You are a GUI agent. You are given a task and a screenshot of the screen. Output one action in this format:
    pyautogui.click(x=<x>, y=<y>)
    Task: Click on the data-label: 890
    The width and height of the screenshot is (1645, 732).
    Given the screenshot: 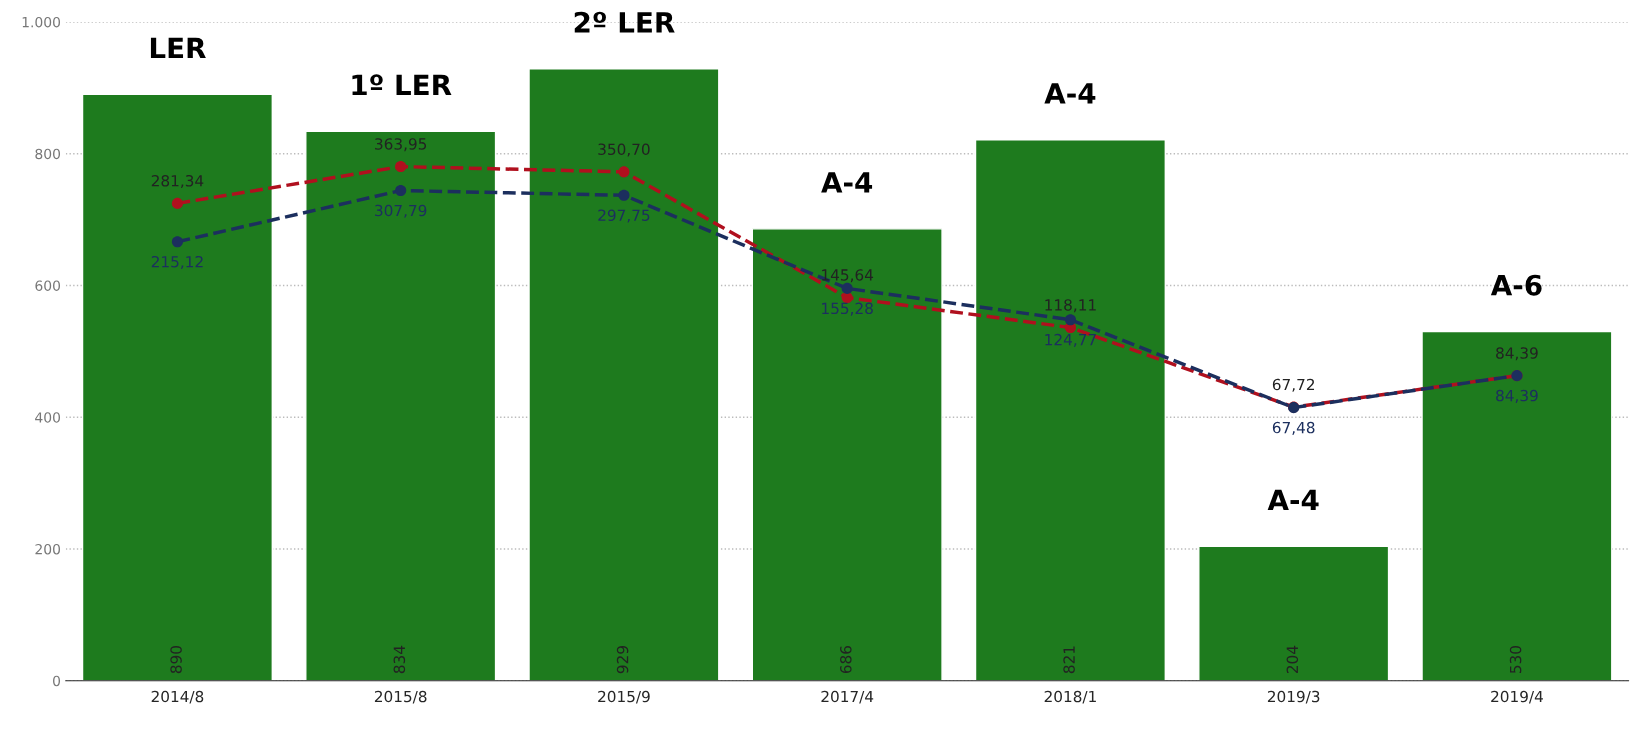 What is the action you would take?
    pyautogui.click(x=176, y=660)
    